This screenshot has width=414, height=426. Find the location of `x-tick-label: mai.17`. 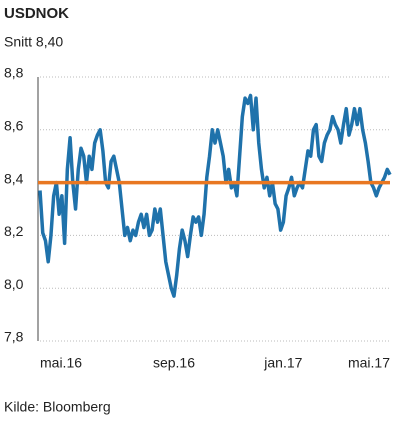

x-tick-label: mai.17 is located at coordinates (369, 363).